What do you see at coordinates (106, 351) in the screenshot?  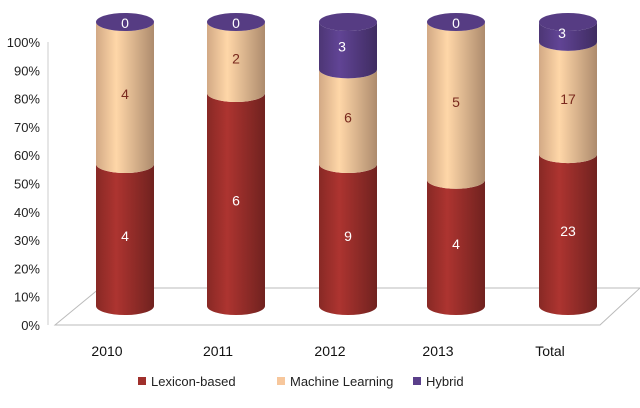 I see `x-tick-label: 2010` at bounding box center [106, 351].